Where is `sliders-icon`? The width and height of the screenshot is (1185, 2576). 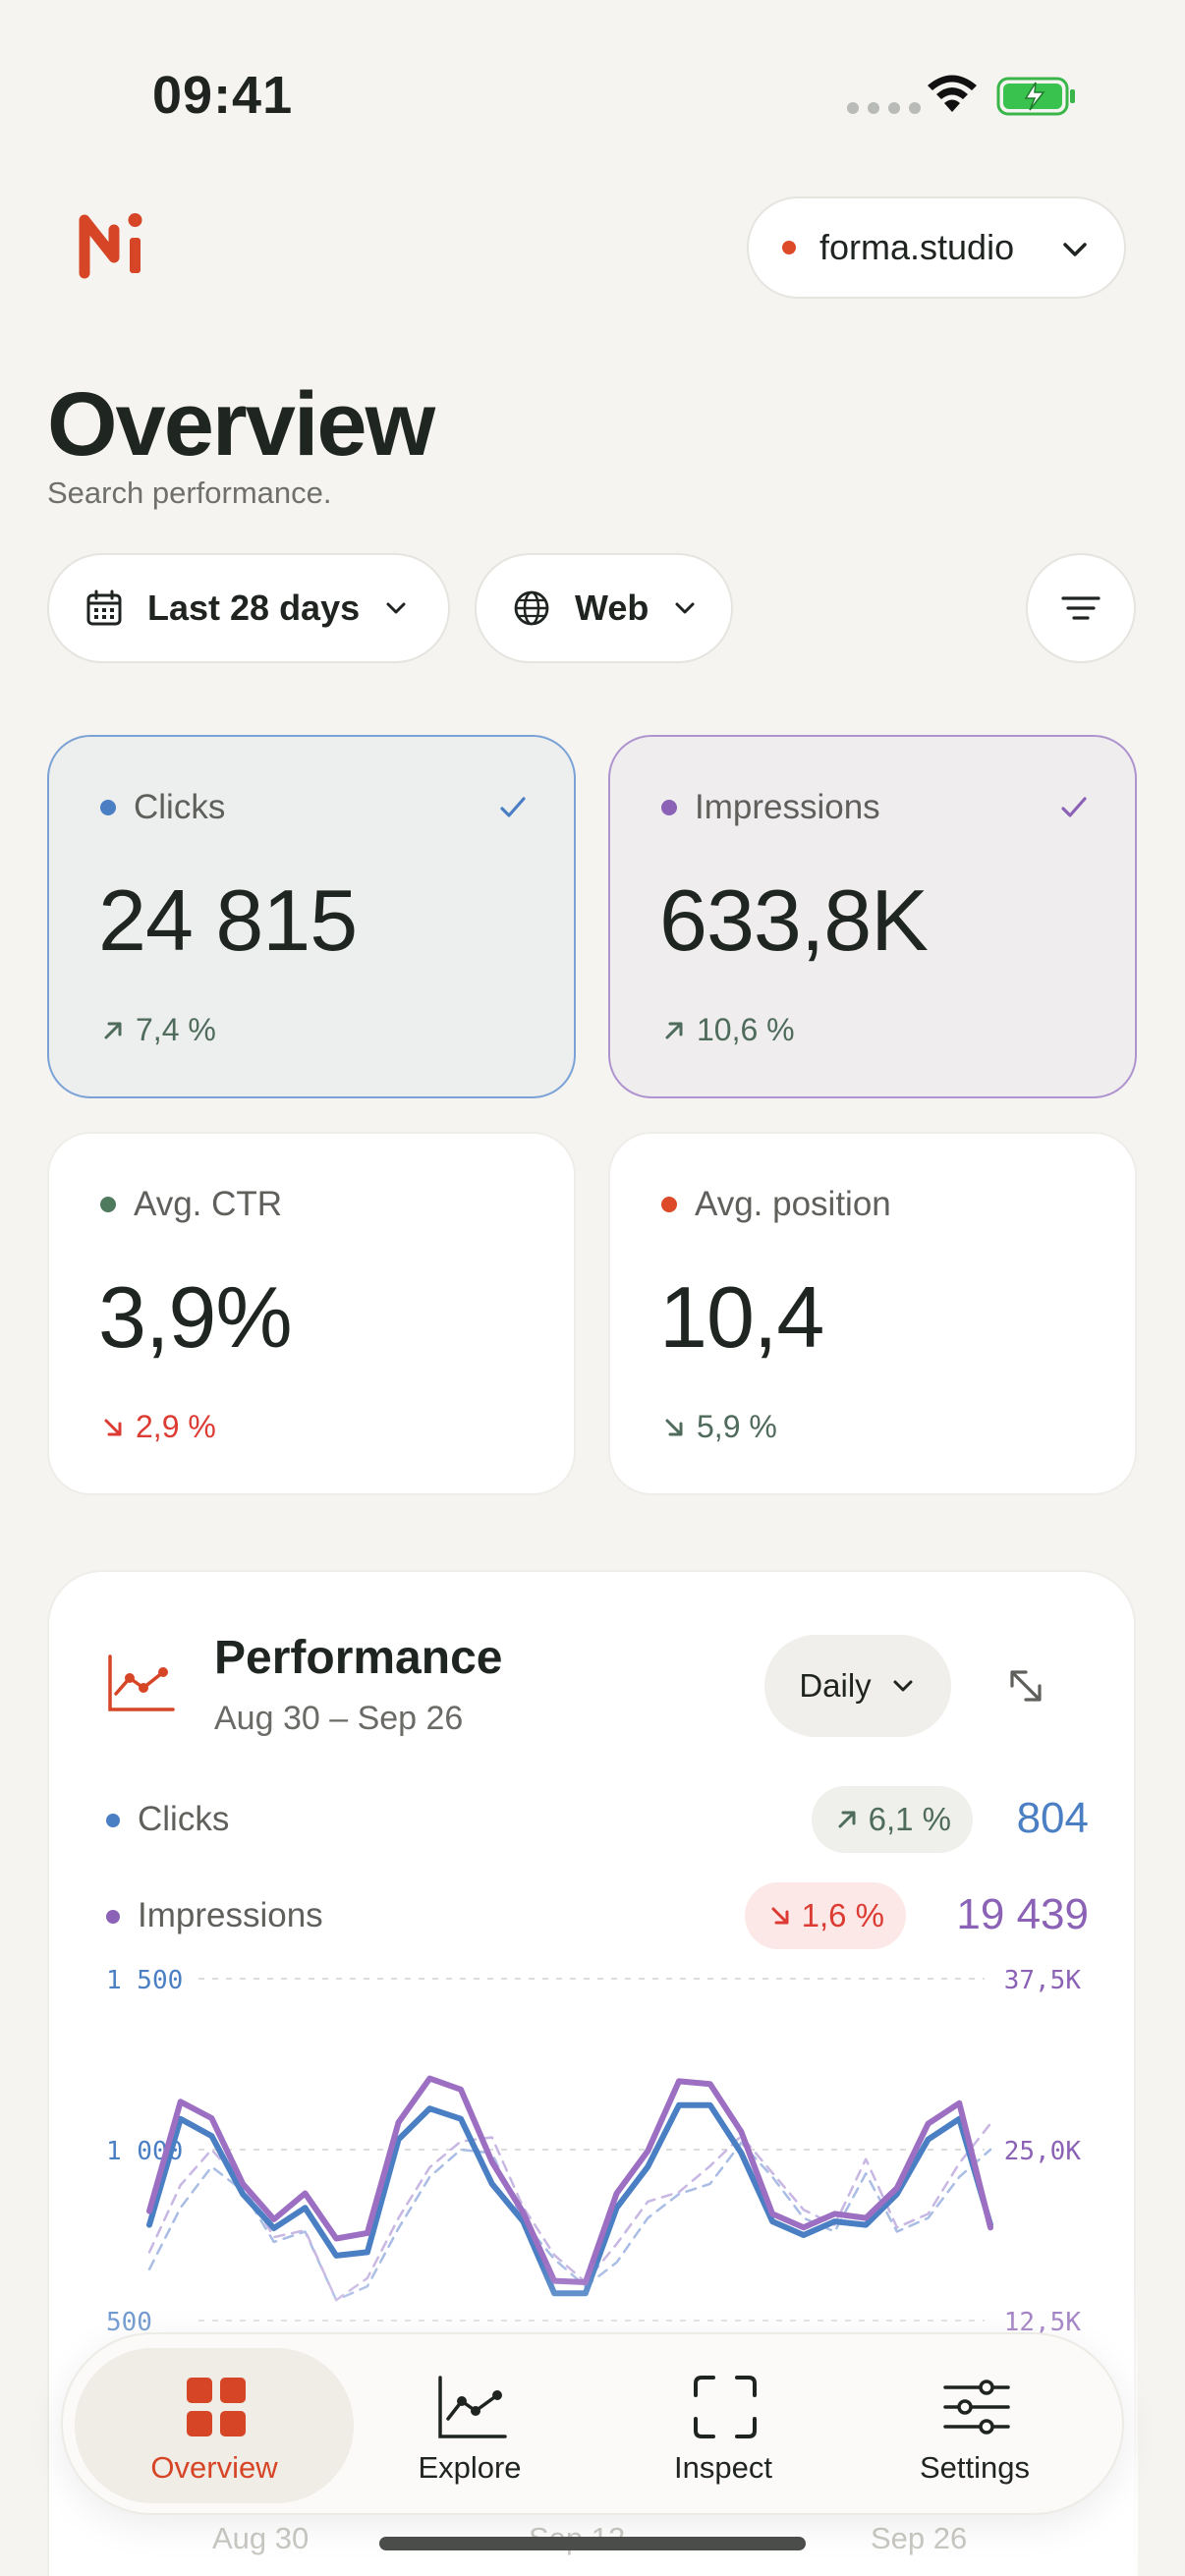
sliders-icon is located at coordinates (977, 2407).